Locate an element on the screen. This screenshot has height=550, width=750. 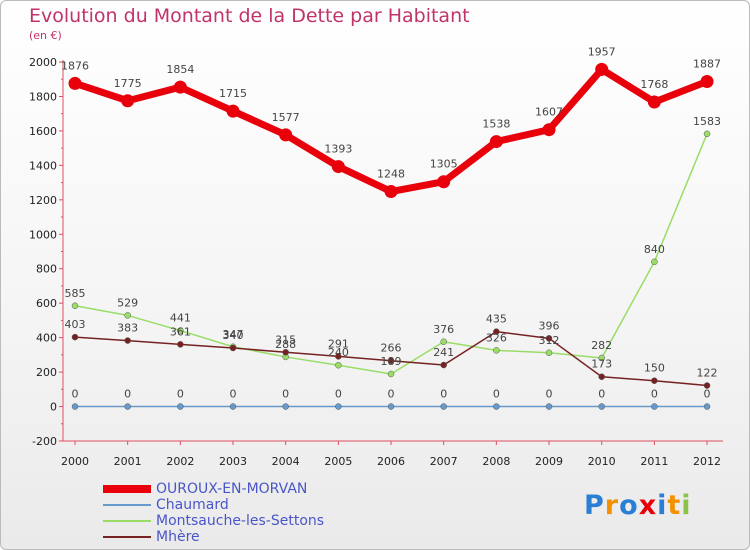
legend-label: Chaumard is located at coordinates (192, 505).